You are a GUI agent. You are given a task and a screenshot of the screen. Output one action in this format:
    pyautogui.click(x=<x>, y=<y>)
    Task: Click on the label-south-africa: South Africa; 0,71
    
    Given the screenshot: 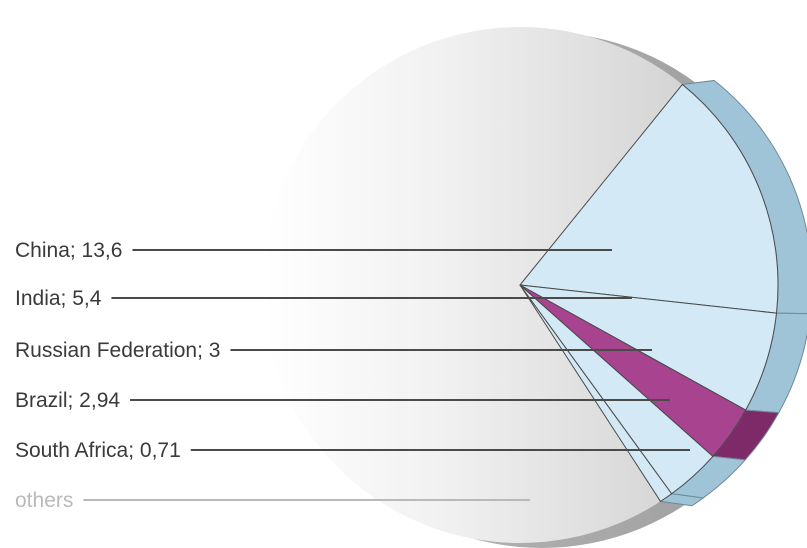 What is the action you would take?
    pyautogui.click(x=98, y=450)
    